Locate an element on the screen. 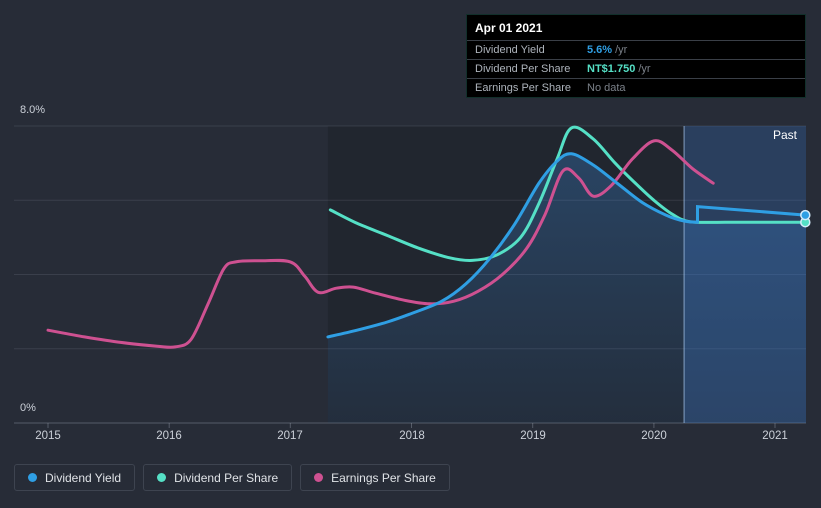 The height and width of the screenshot is (508, 821). y-axis-label-bottom: 0% is located at coordinates (28, 408).